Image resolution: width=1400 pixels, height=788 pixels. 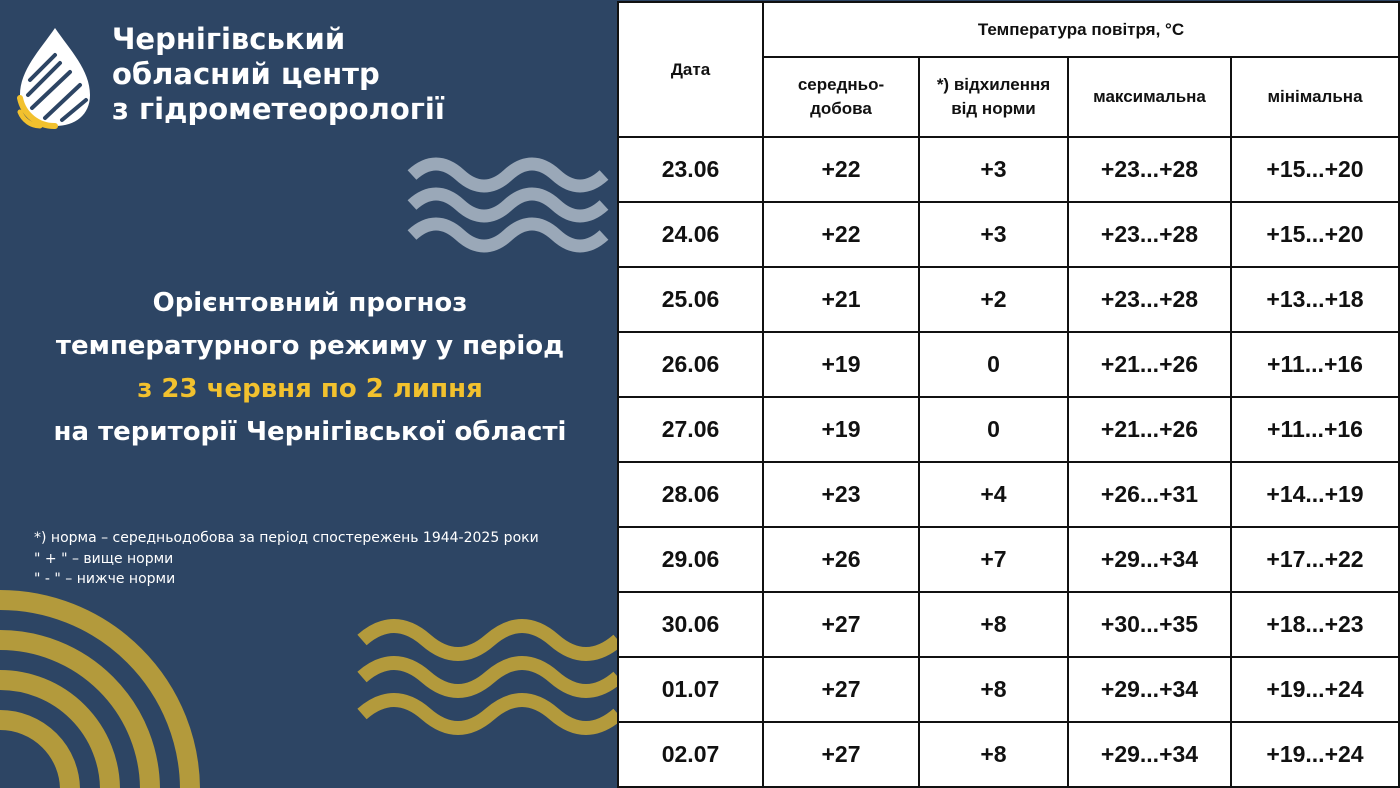 I want to click on date-cell: 28.06, so click(x=690, y=494).